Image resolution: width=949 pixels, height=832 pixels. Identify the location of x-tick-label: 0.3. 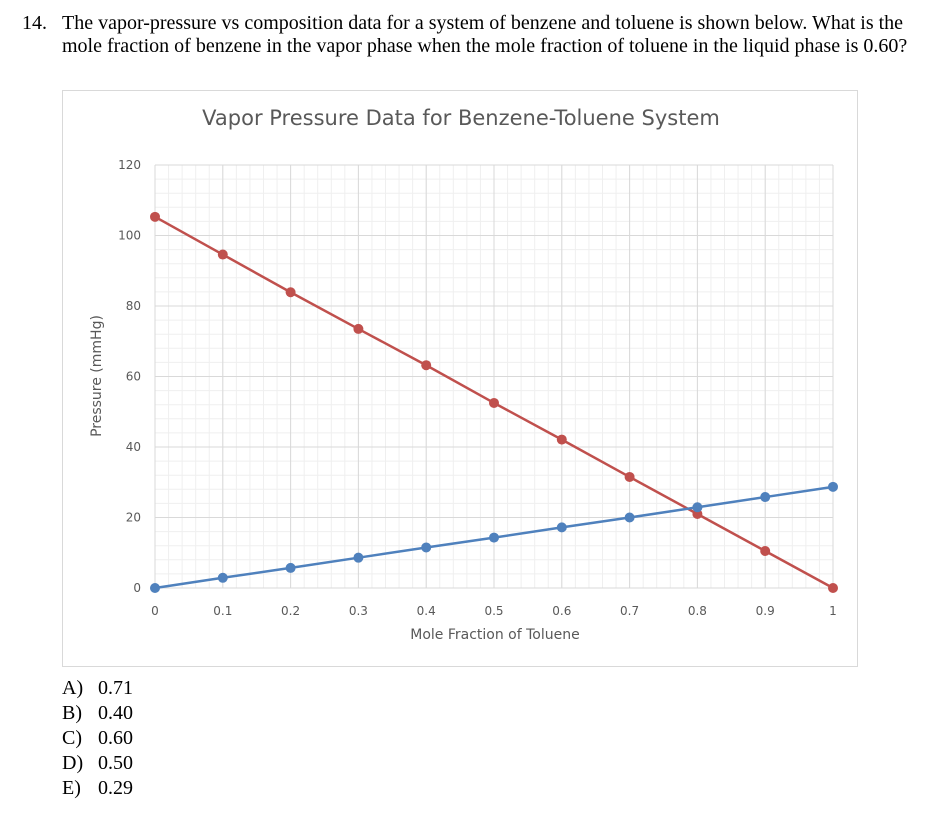
(358, 611).